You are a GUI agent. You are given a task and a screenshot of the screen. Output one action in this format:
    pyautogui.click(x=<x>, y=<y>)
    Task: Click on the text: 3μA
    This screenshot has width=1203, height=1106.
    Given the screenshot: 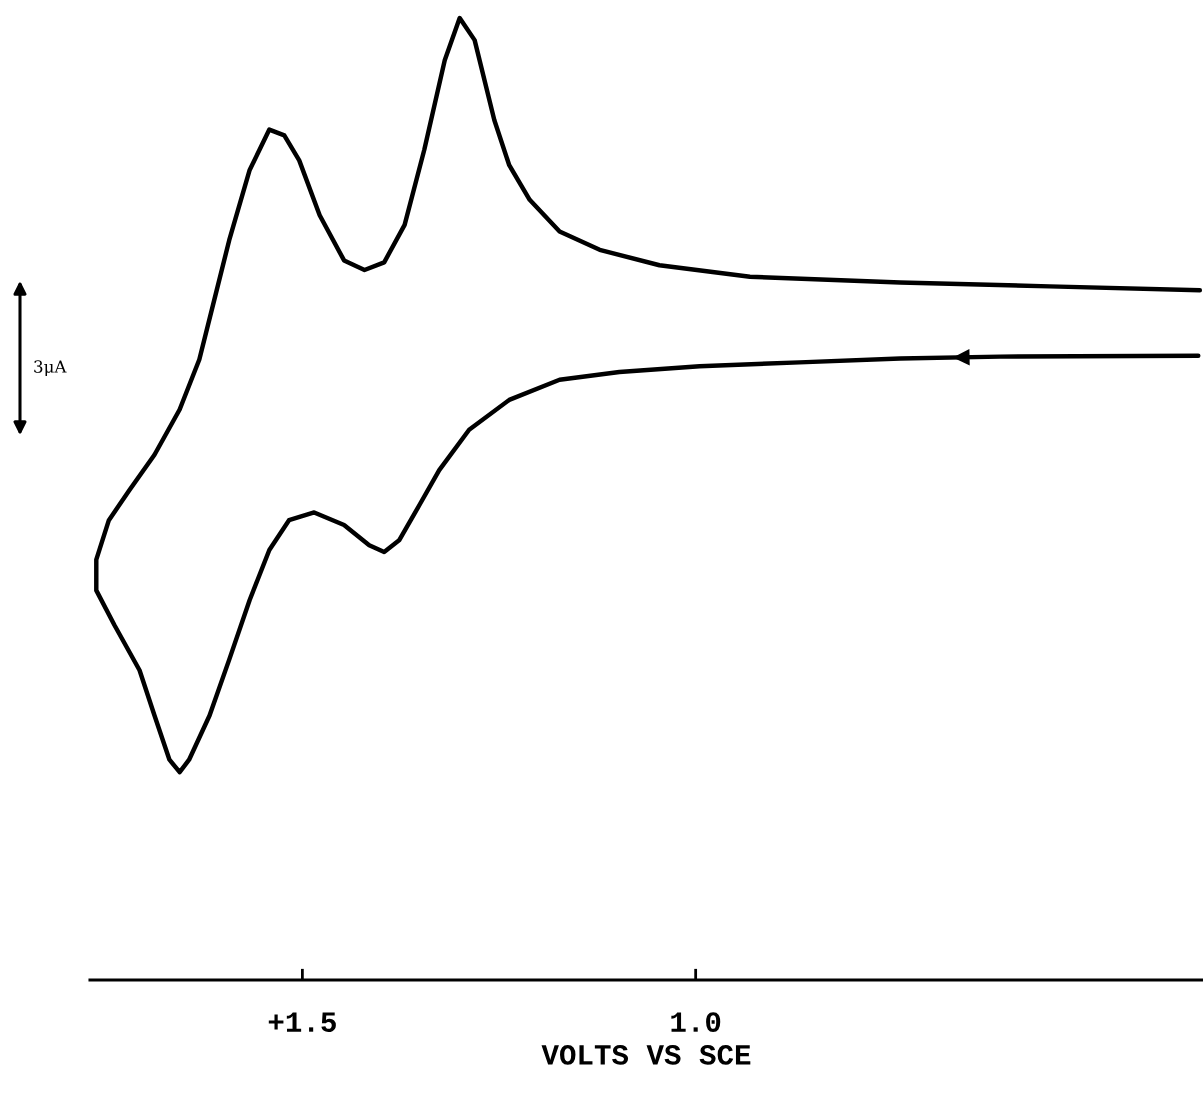 What is the action you would take?
    pyautogui.click(x=50, y=368)
    